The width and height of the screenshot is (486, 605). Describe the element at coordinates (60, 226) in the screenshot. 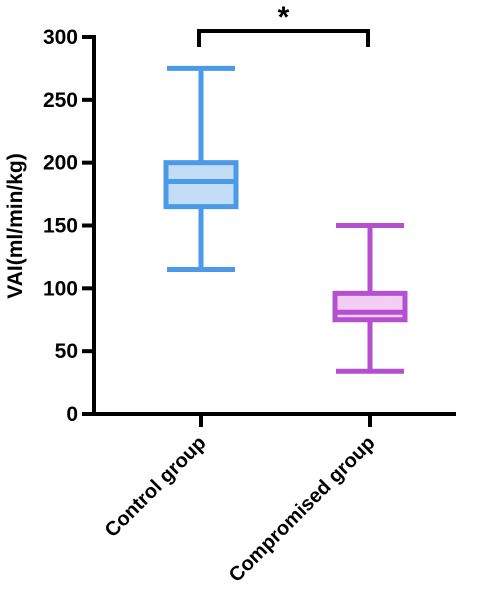

I see `y-tick-label: 150` at that location.